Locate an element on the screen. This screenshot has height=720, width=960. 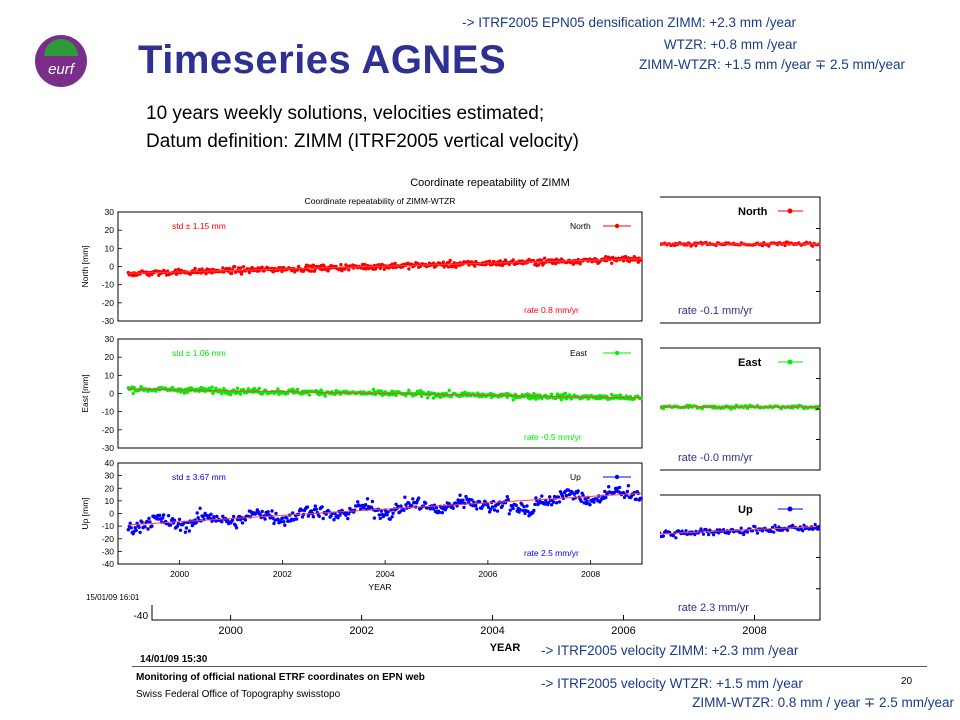
front-rate-north: rate 0.8 mm/yr is located at coordinates (551, 310).